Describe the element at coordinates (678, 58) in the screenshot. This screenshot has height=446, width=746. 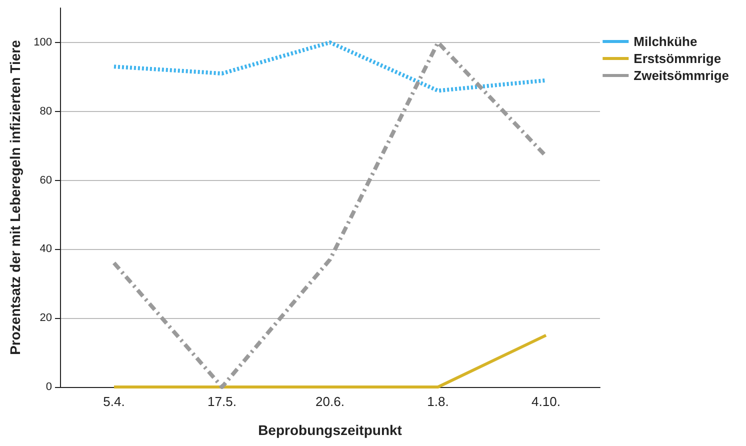
I see `legend-label: Erstsömmrige` at that location.